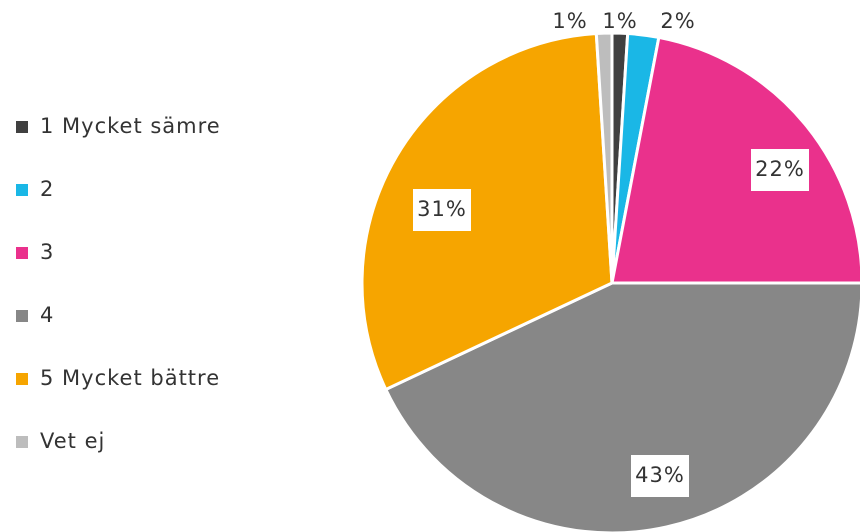 The width and height of the screenshot is (860, 532). I want to click on data-label: 31%, so click(442, 209).